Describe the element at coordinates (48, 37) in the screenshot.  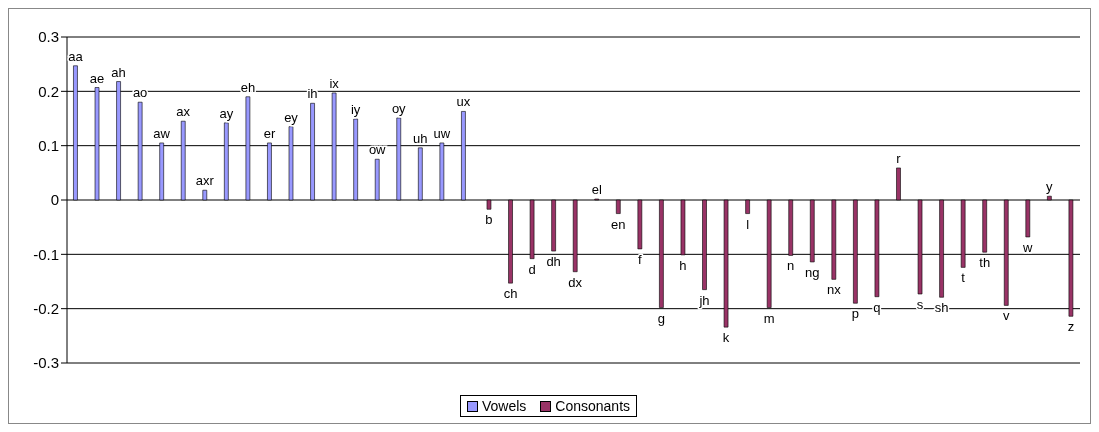
I see `y-tick-label: 0.3` at that location.